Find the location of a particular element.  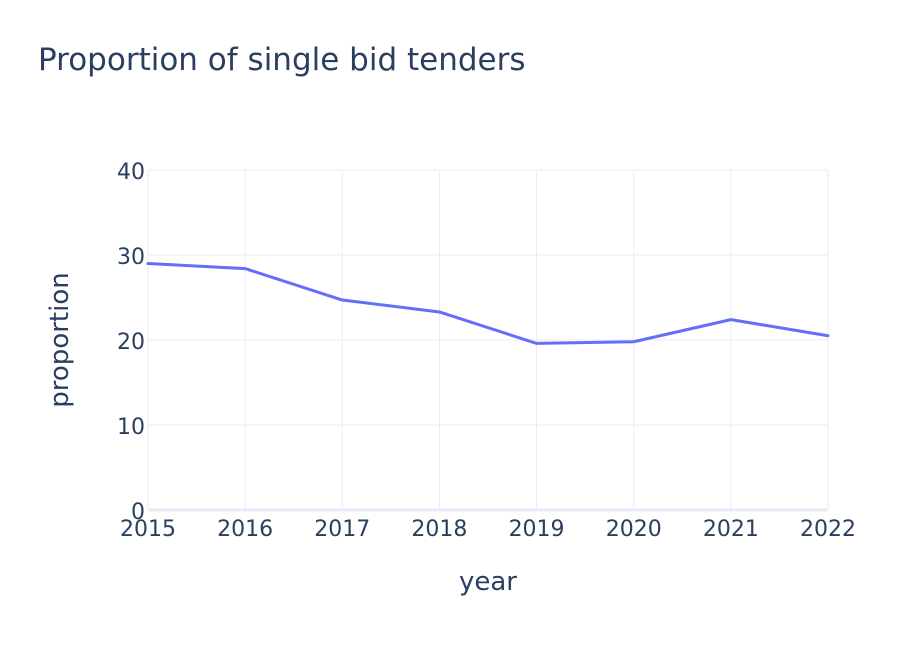

series-layer is located at coordinates (488, 303).